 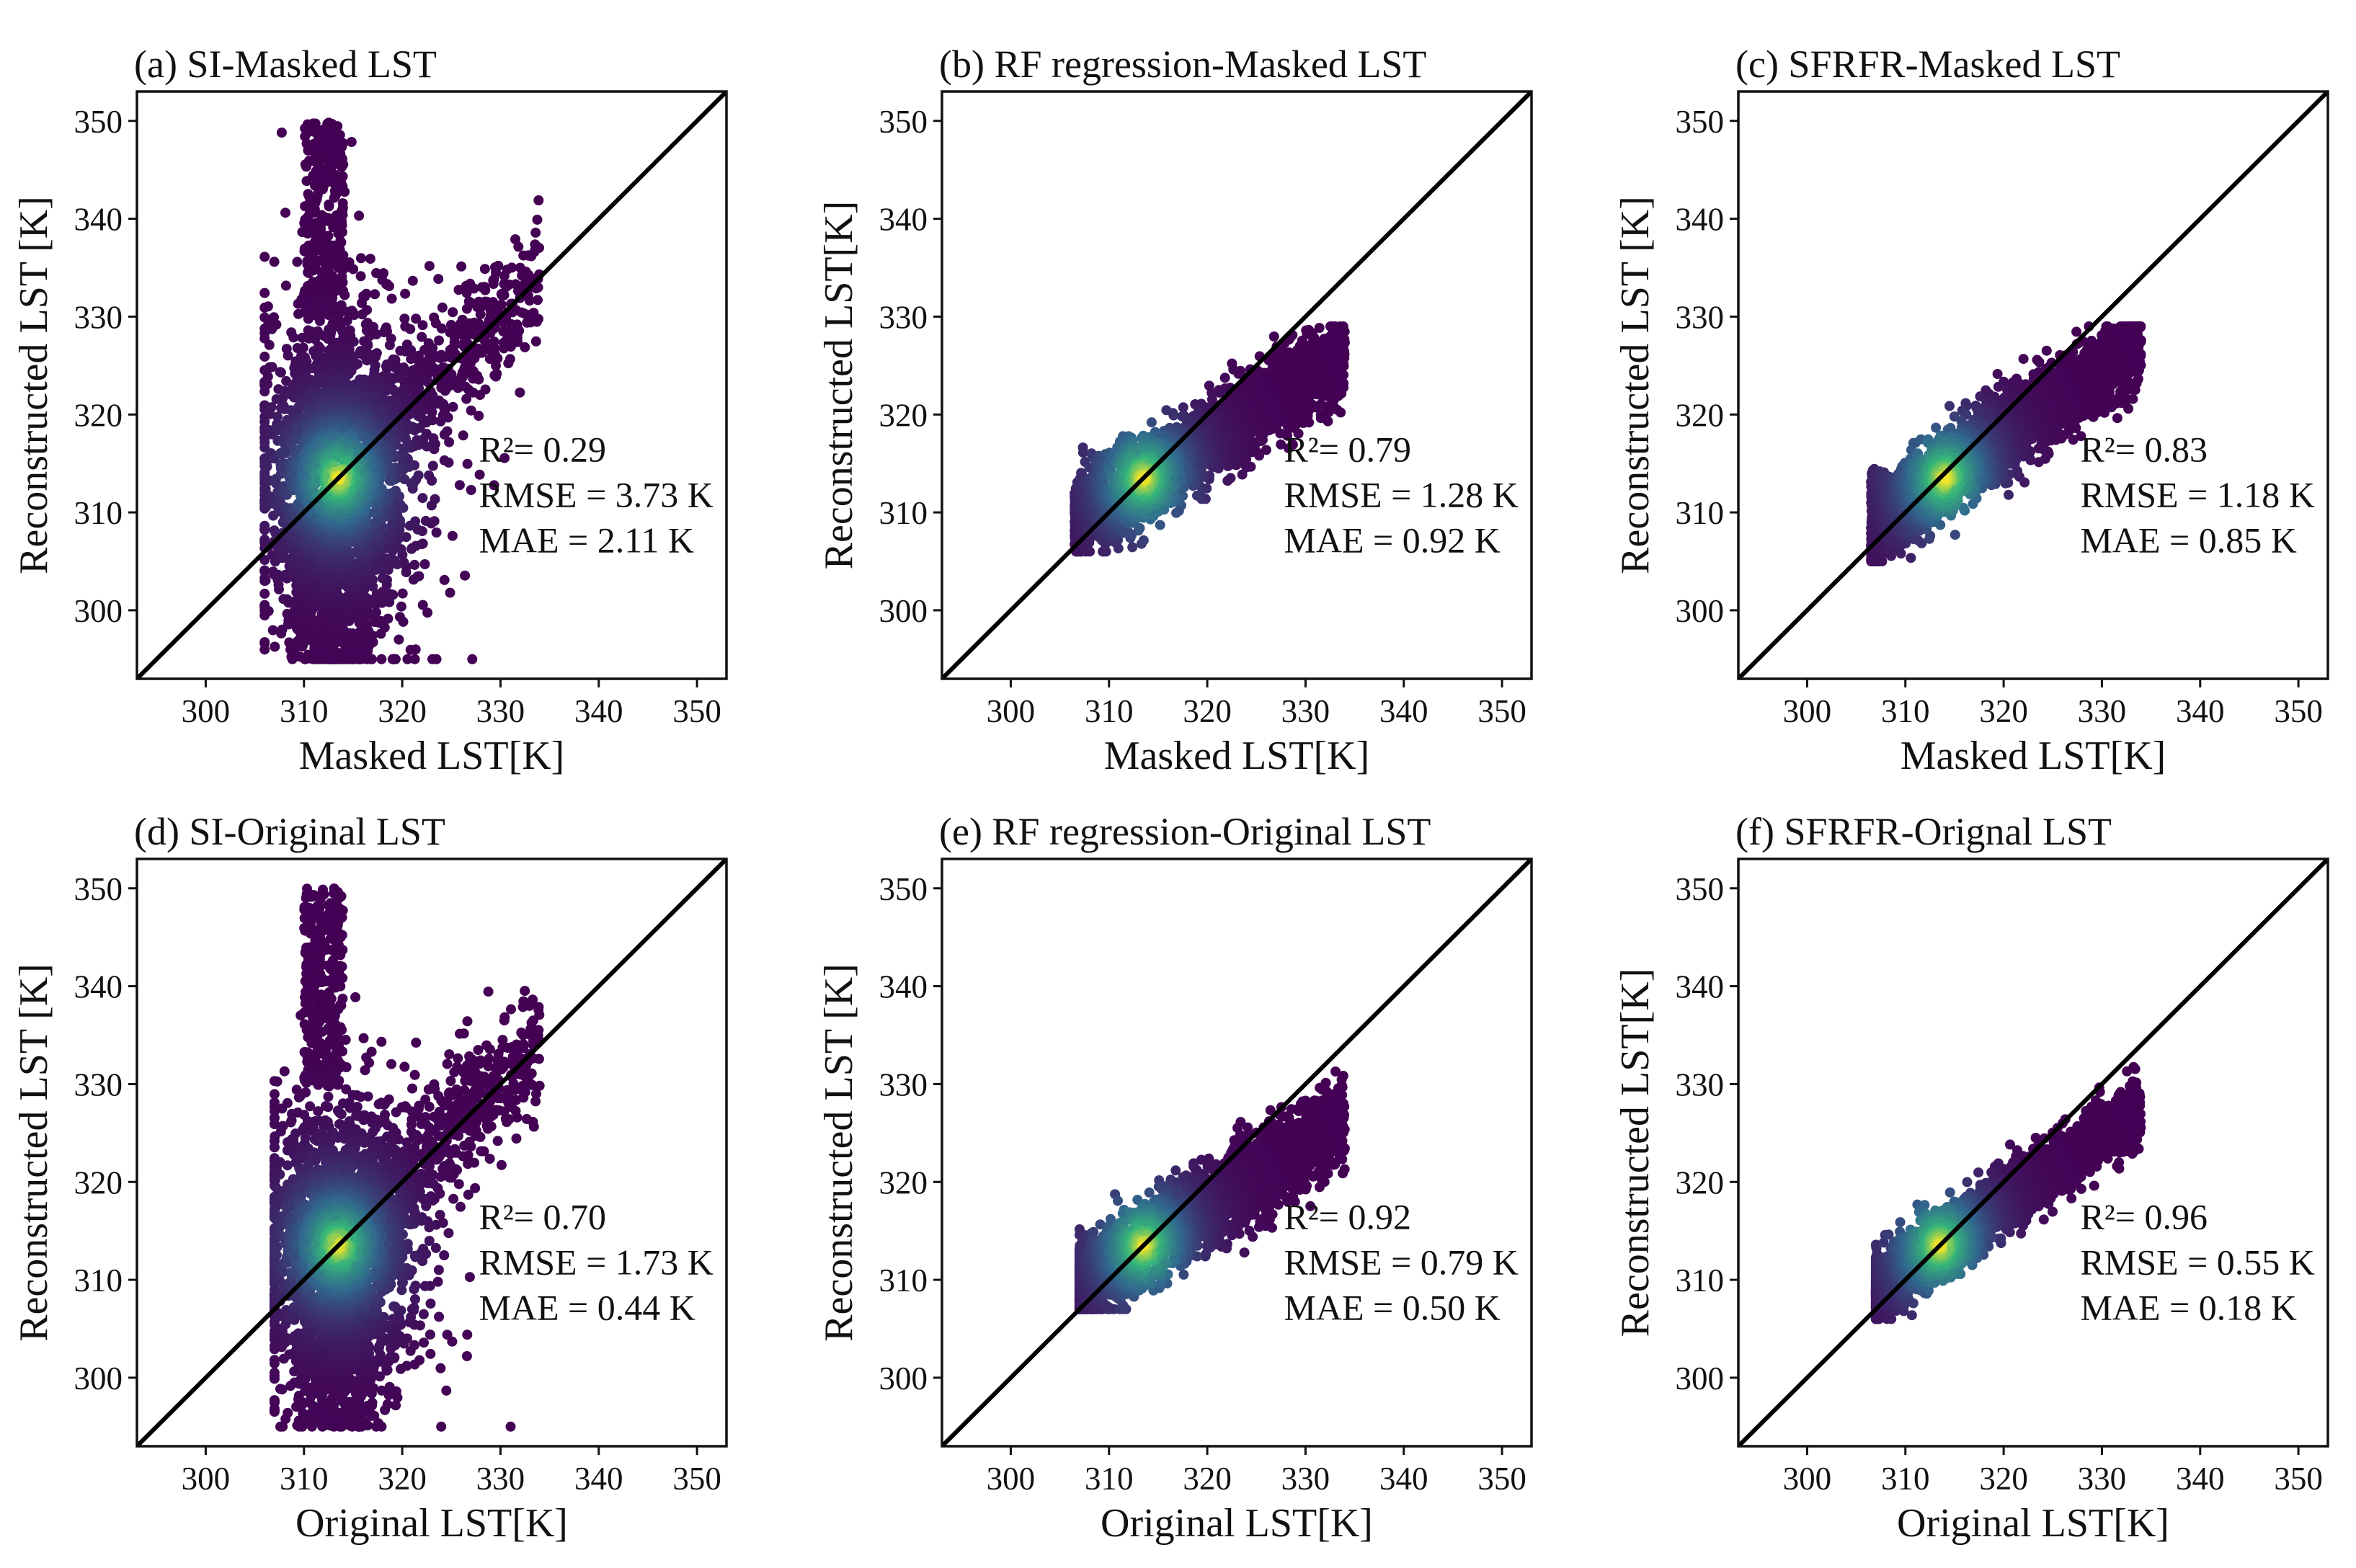 I want to click on r2-label: R²= 0.29, so click(x=542, y=449).